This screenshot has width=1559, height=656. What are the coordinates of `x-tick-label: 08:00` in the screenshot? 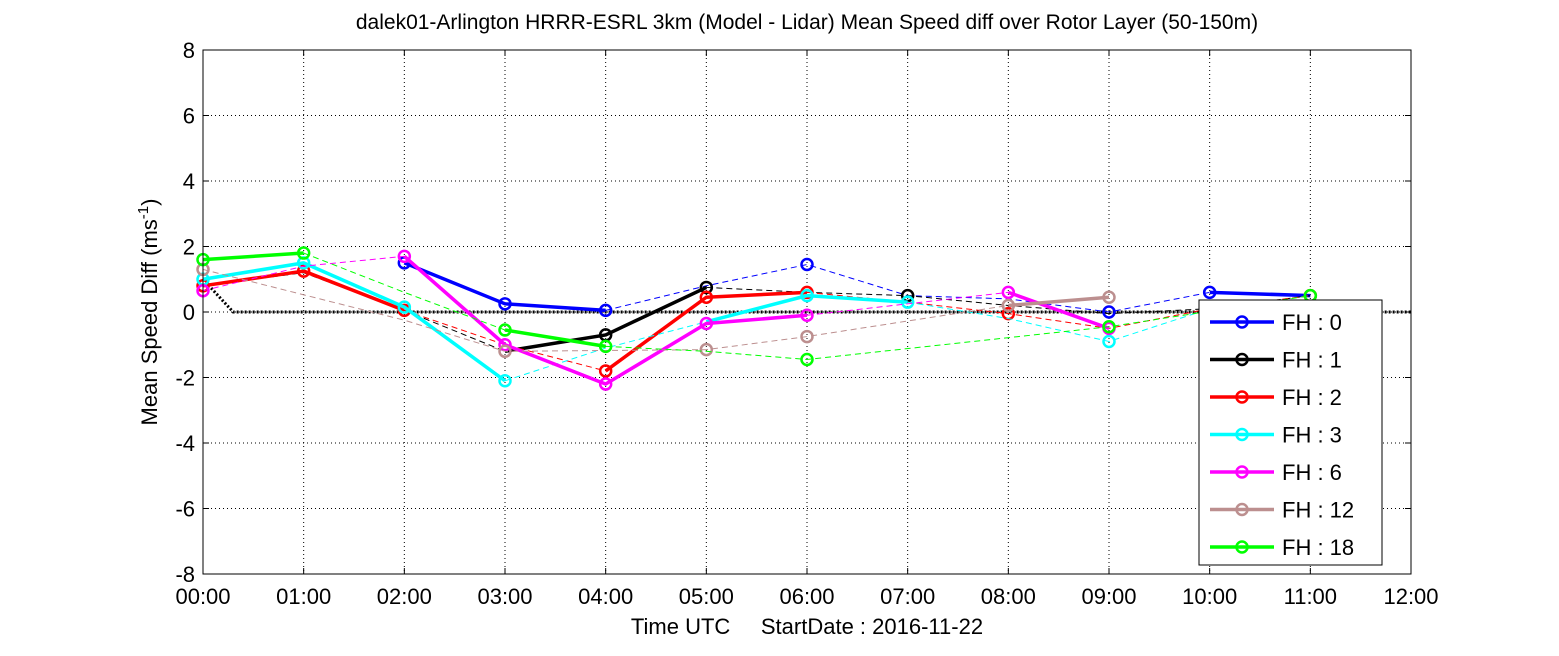 It's located at (1008, 596).